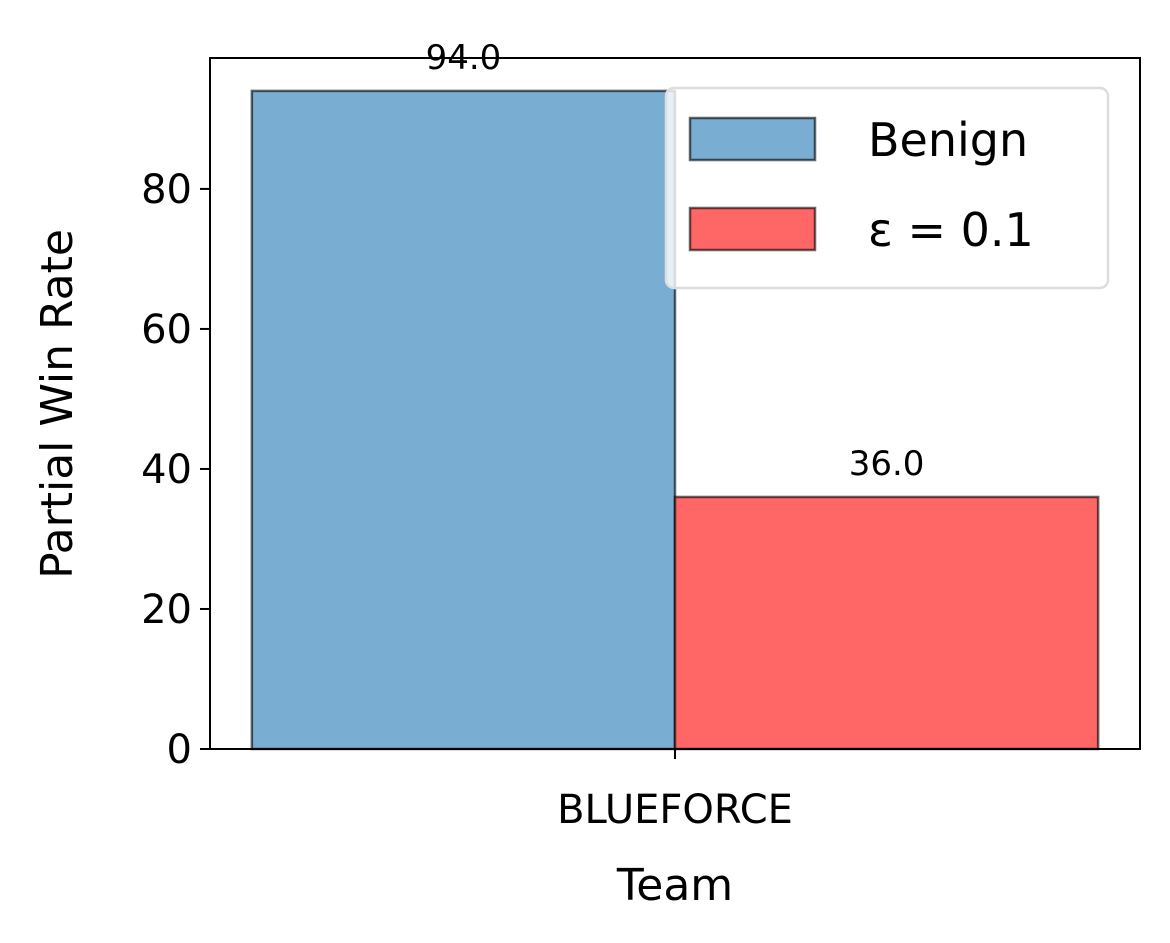 This screenshot has width=1170, height=943. What do you see at coordinates (57, 404) in the screenshot?
I see `y-axis-label: Partial Win Rate` at bounding box center [57, 404].